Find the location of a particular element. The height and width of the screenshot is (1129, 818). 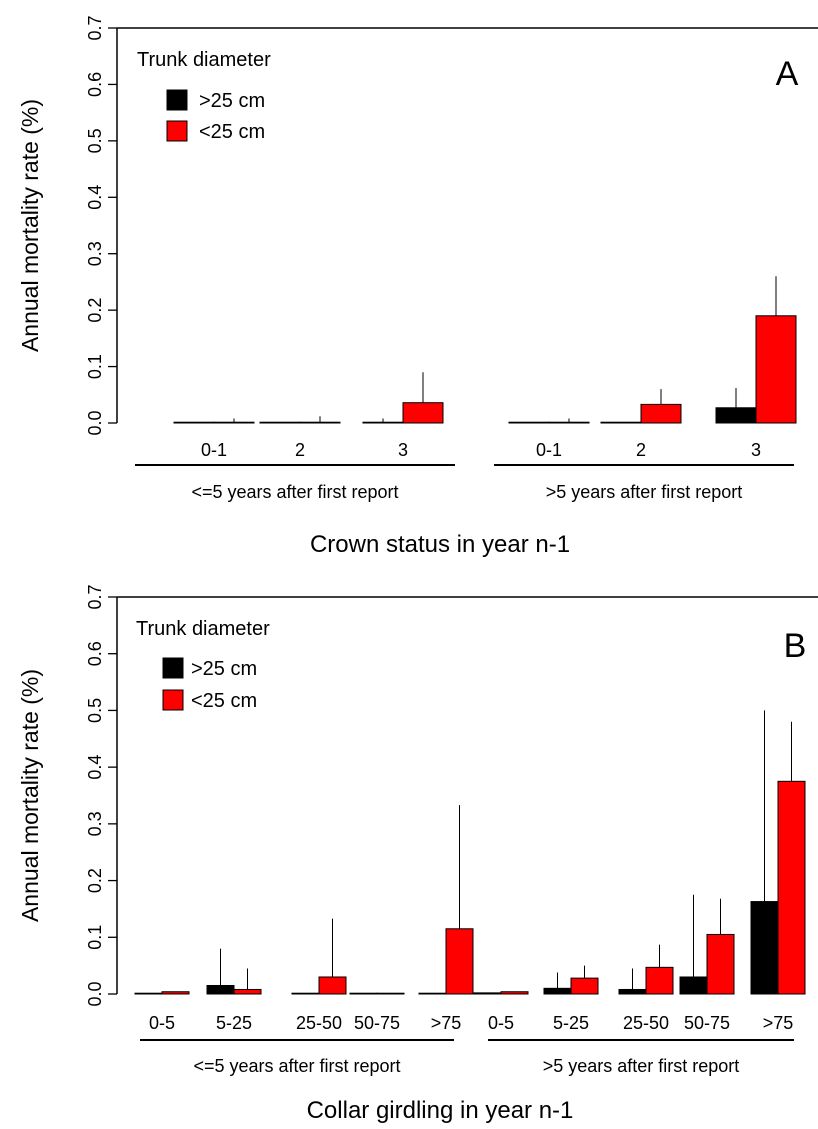

x-axis-title: Collar girdling in year n-1 is located at coordinates (440, 1110).